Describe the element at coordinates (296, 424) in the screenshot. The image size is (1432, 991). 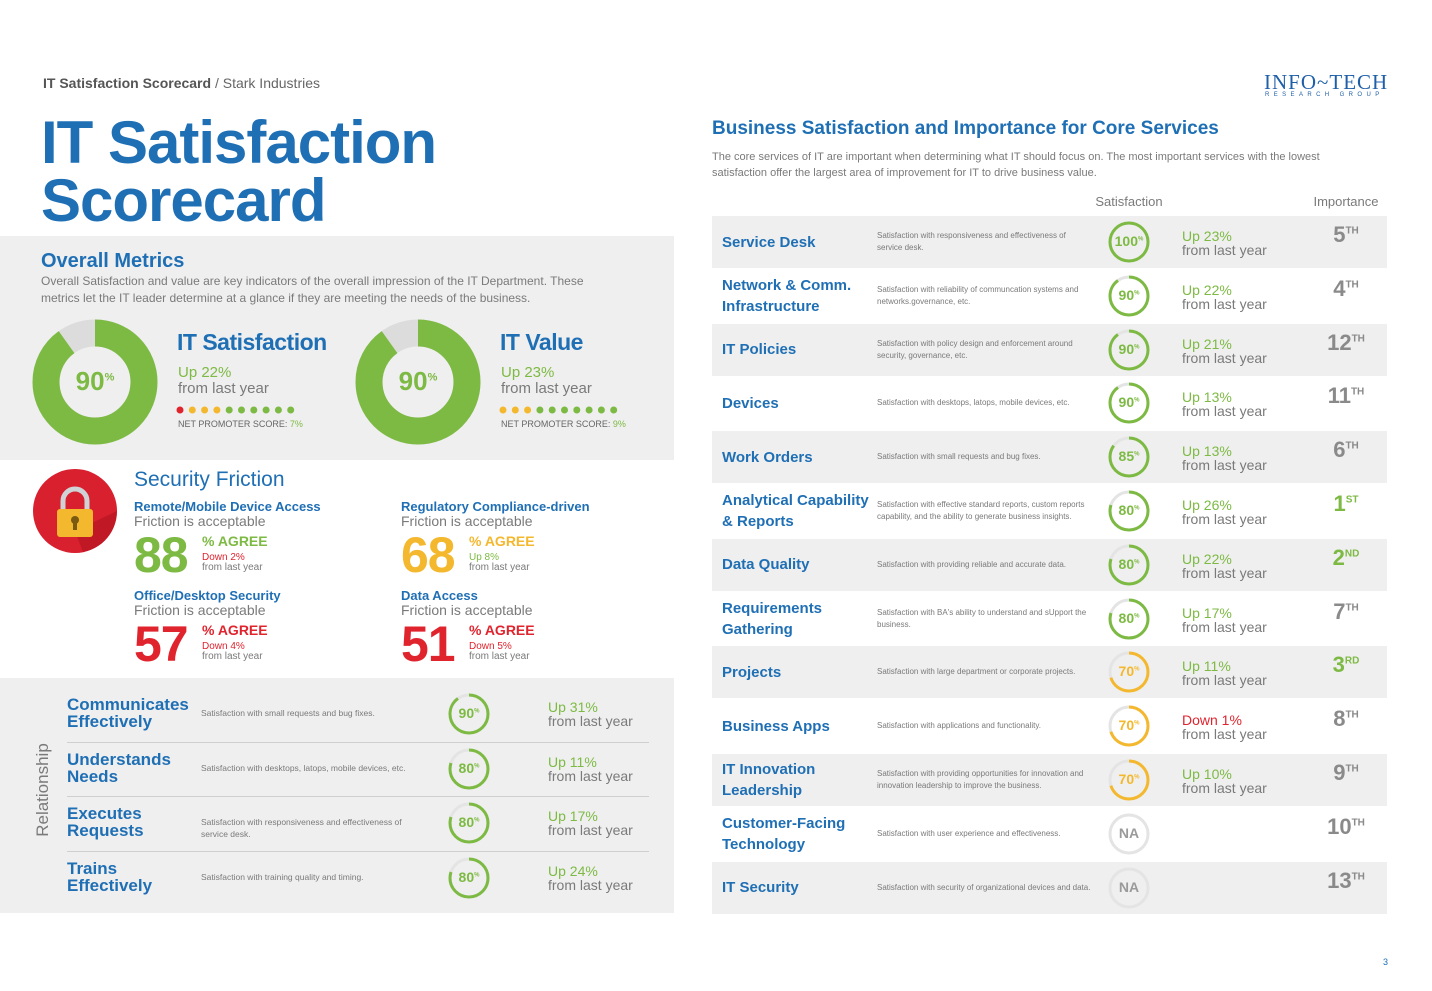
I see `nps-value: 7%` at that location.